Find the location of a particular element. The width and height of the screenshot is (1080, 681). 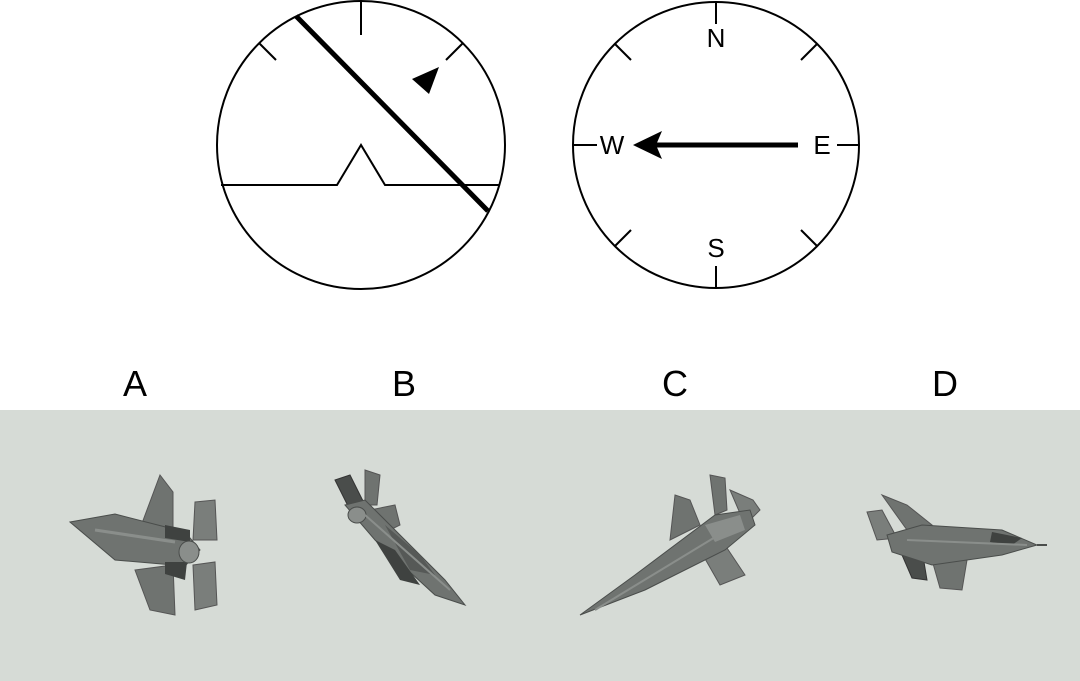

aircraft-option-d is located at coordinates (957, 545).